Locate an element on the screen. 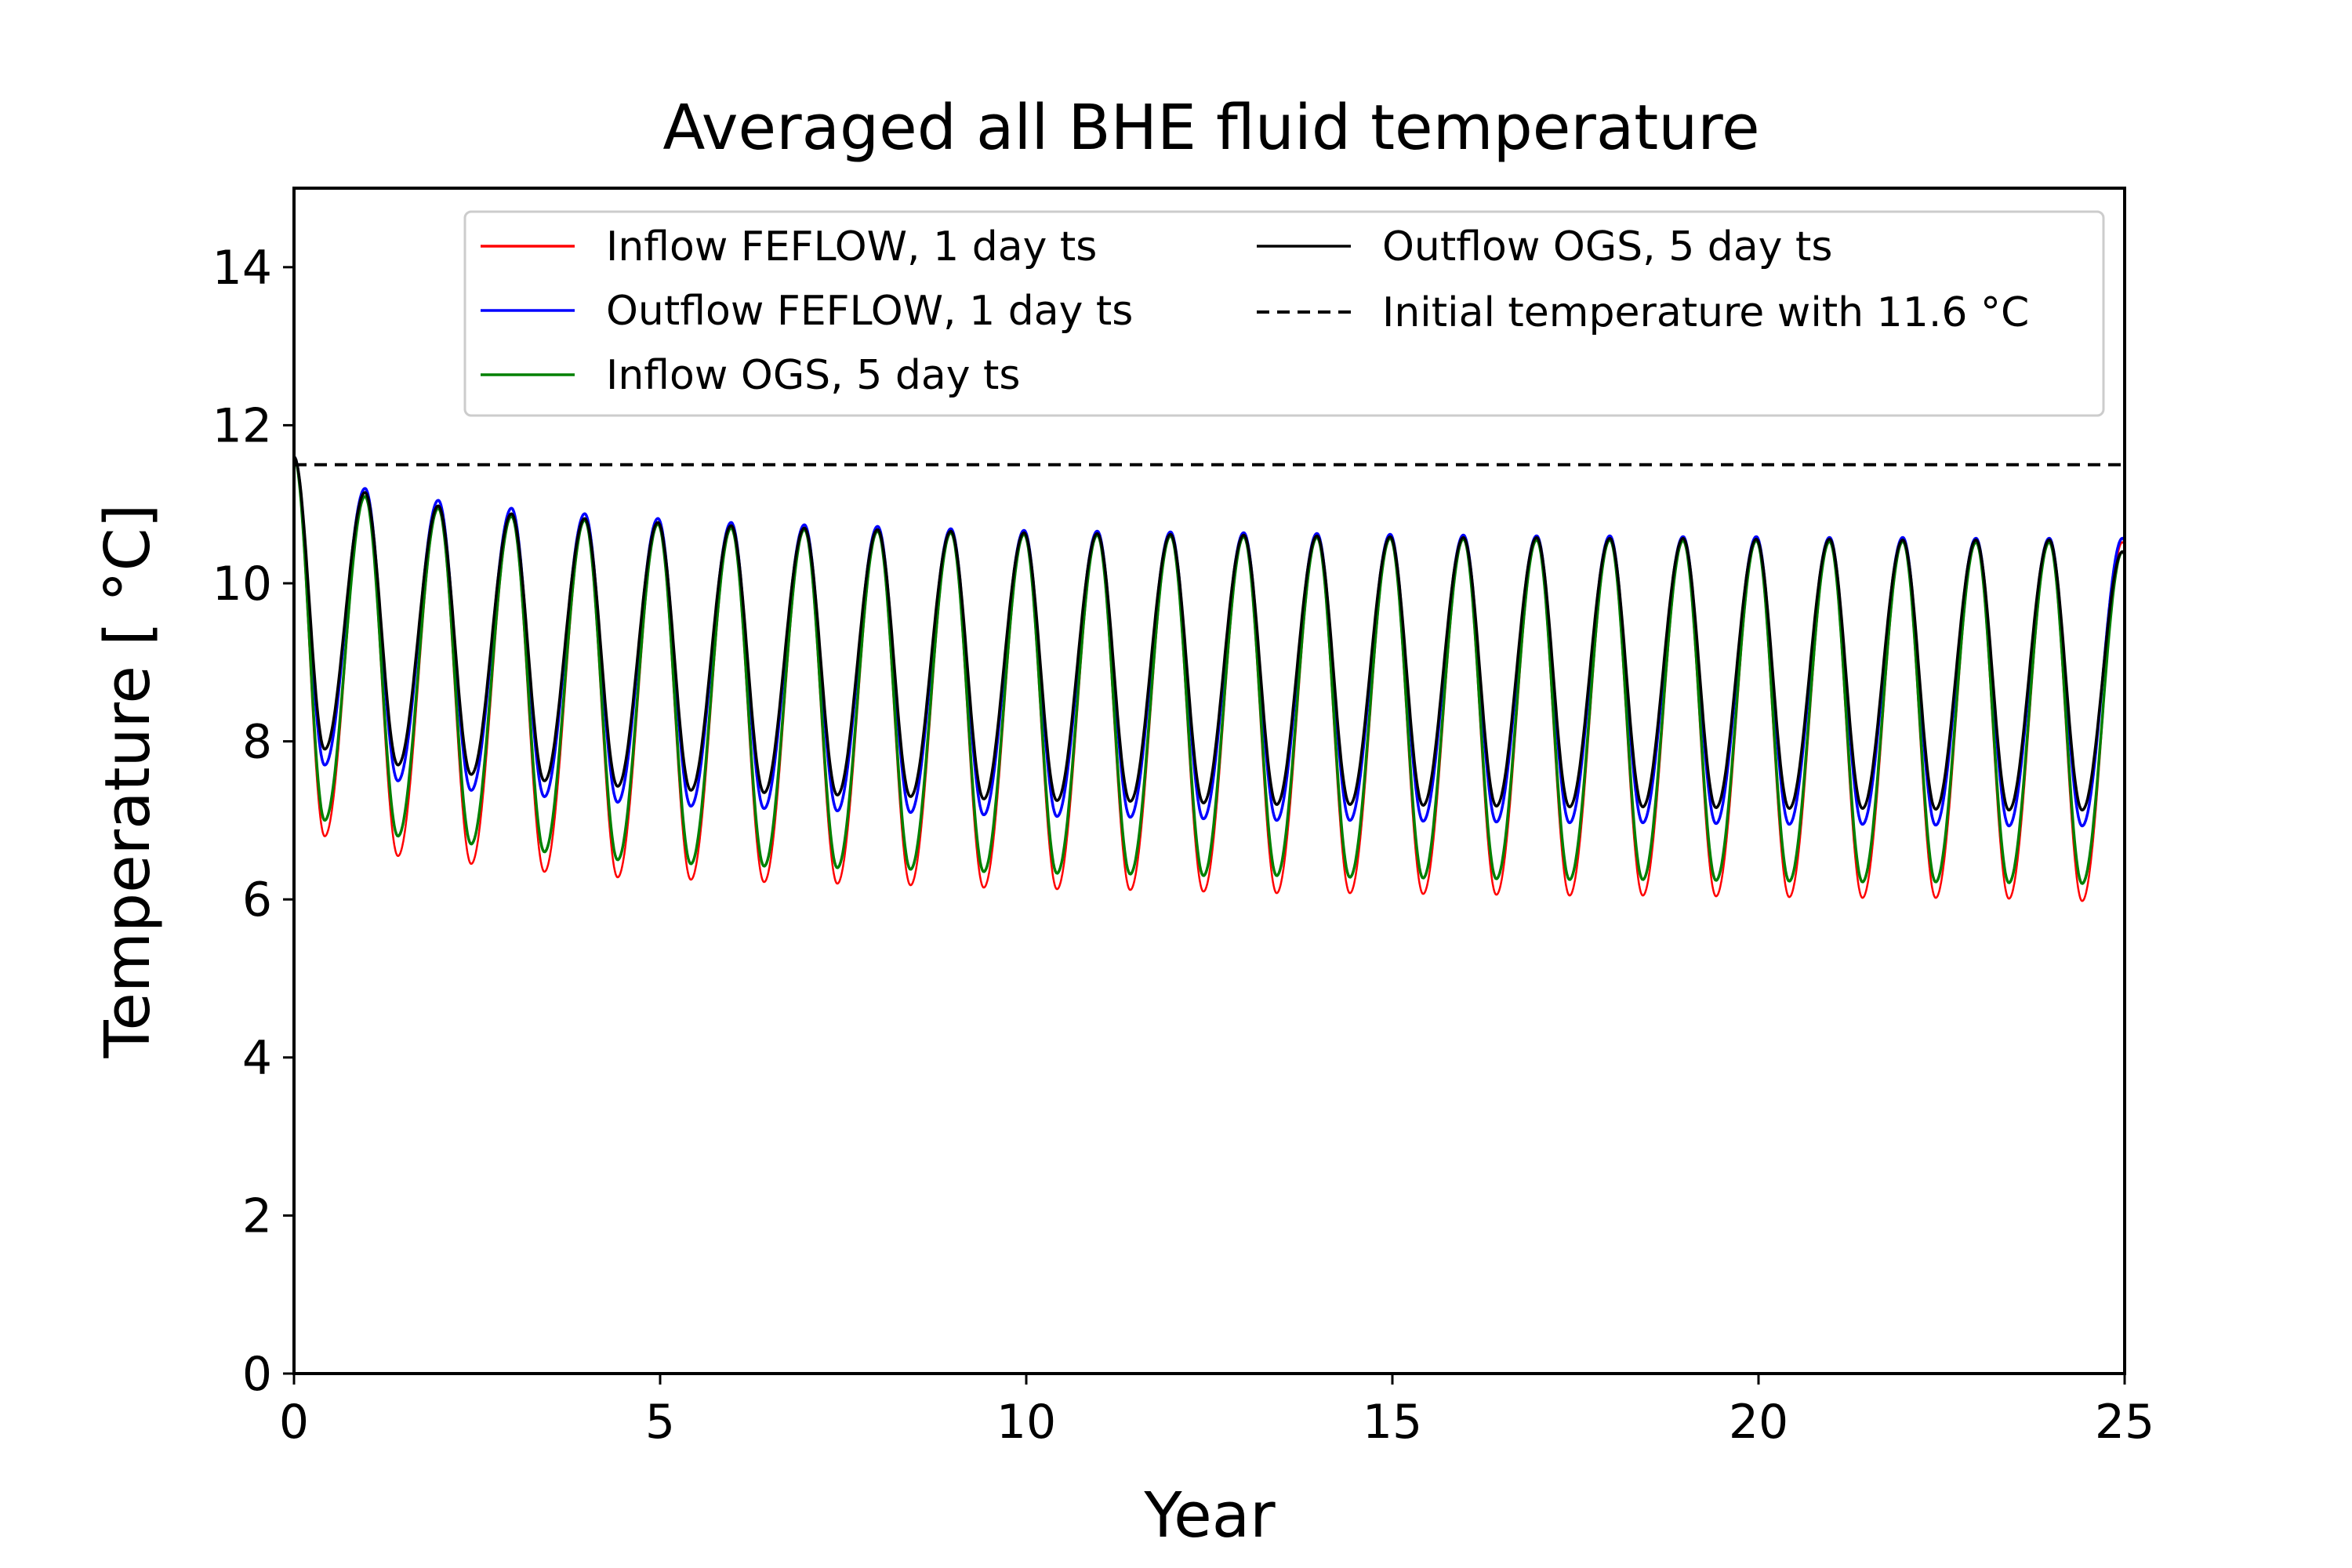 The width and height of the screenshot is (2352, 1568). y-axis-label: Temperature [ °C] is located at coordinates (128, 781).